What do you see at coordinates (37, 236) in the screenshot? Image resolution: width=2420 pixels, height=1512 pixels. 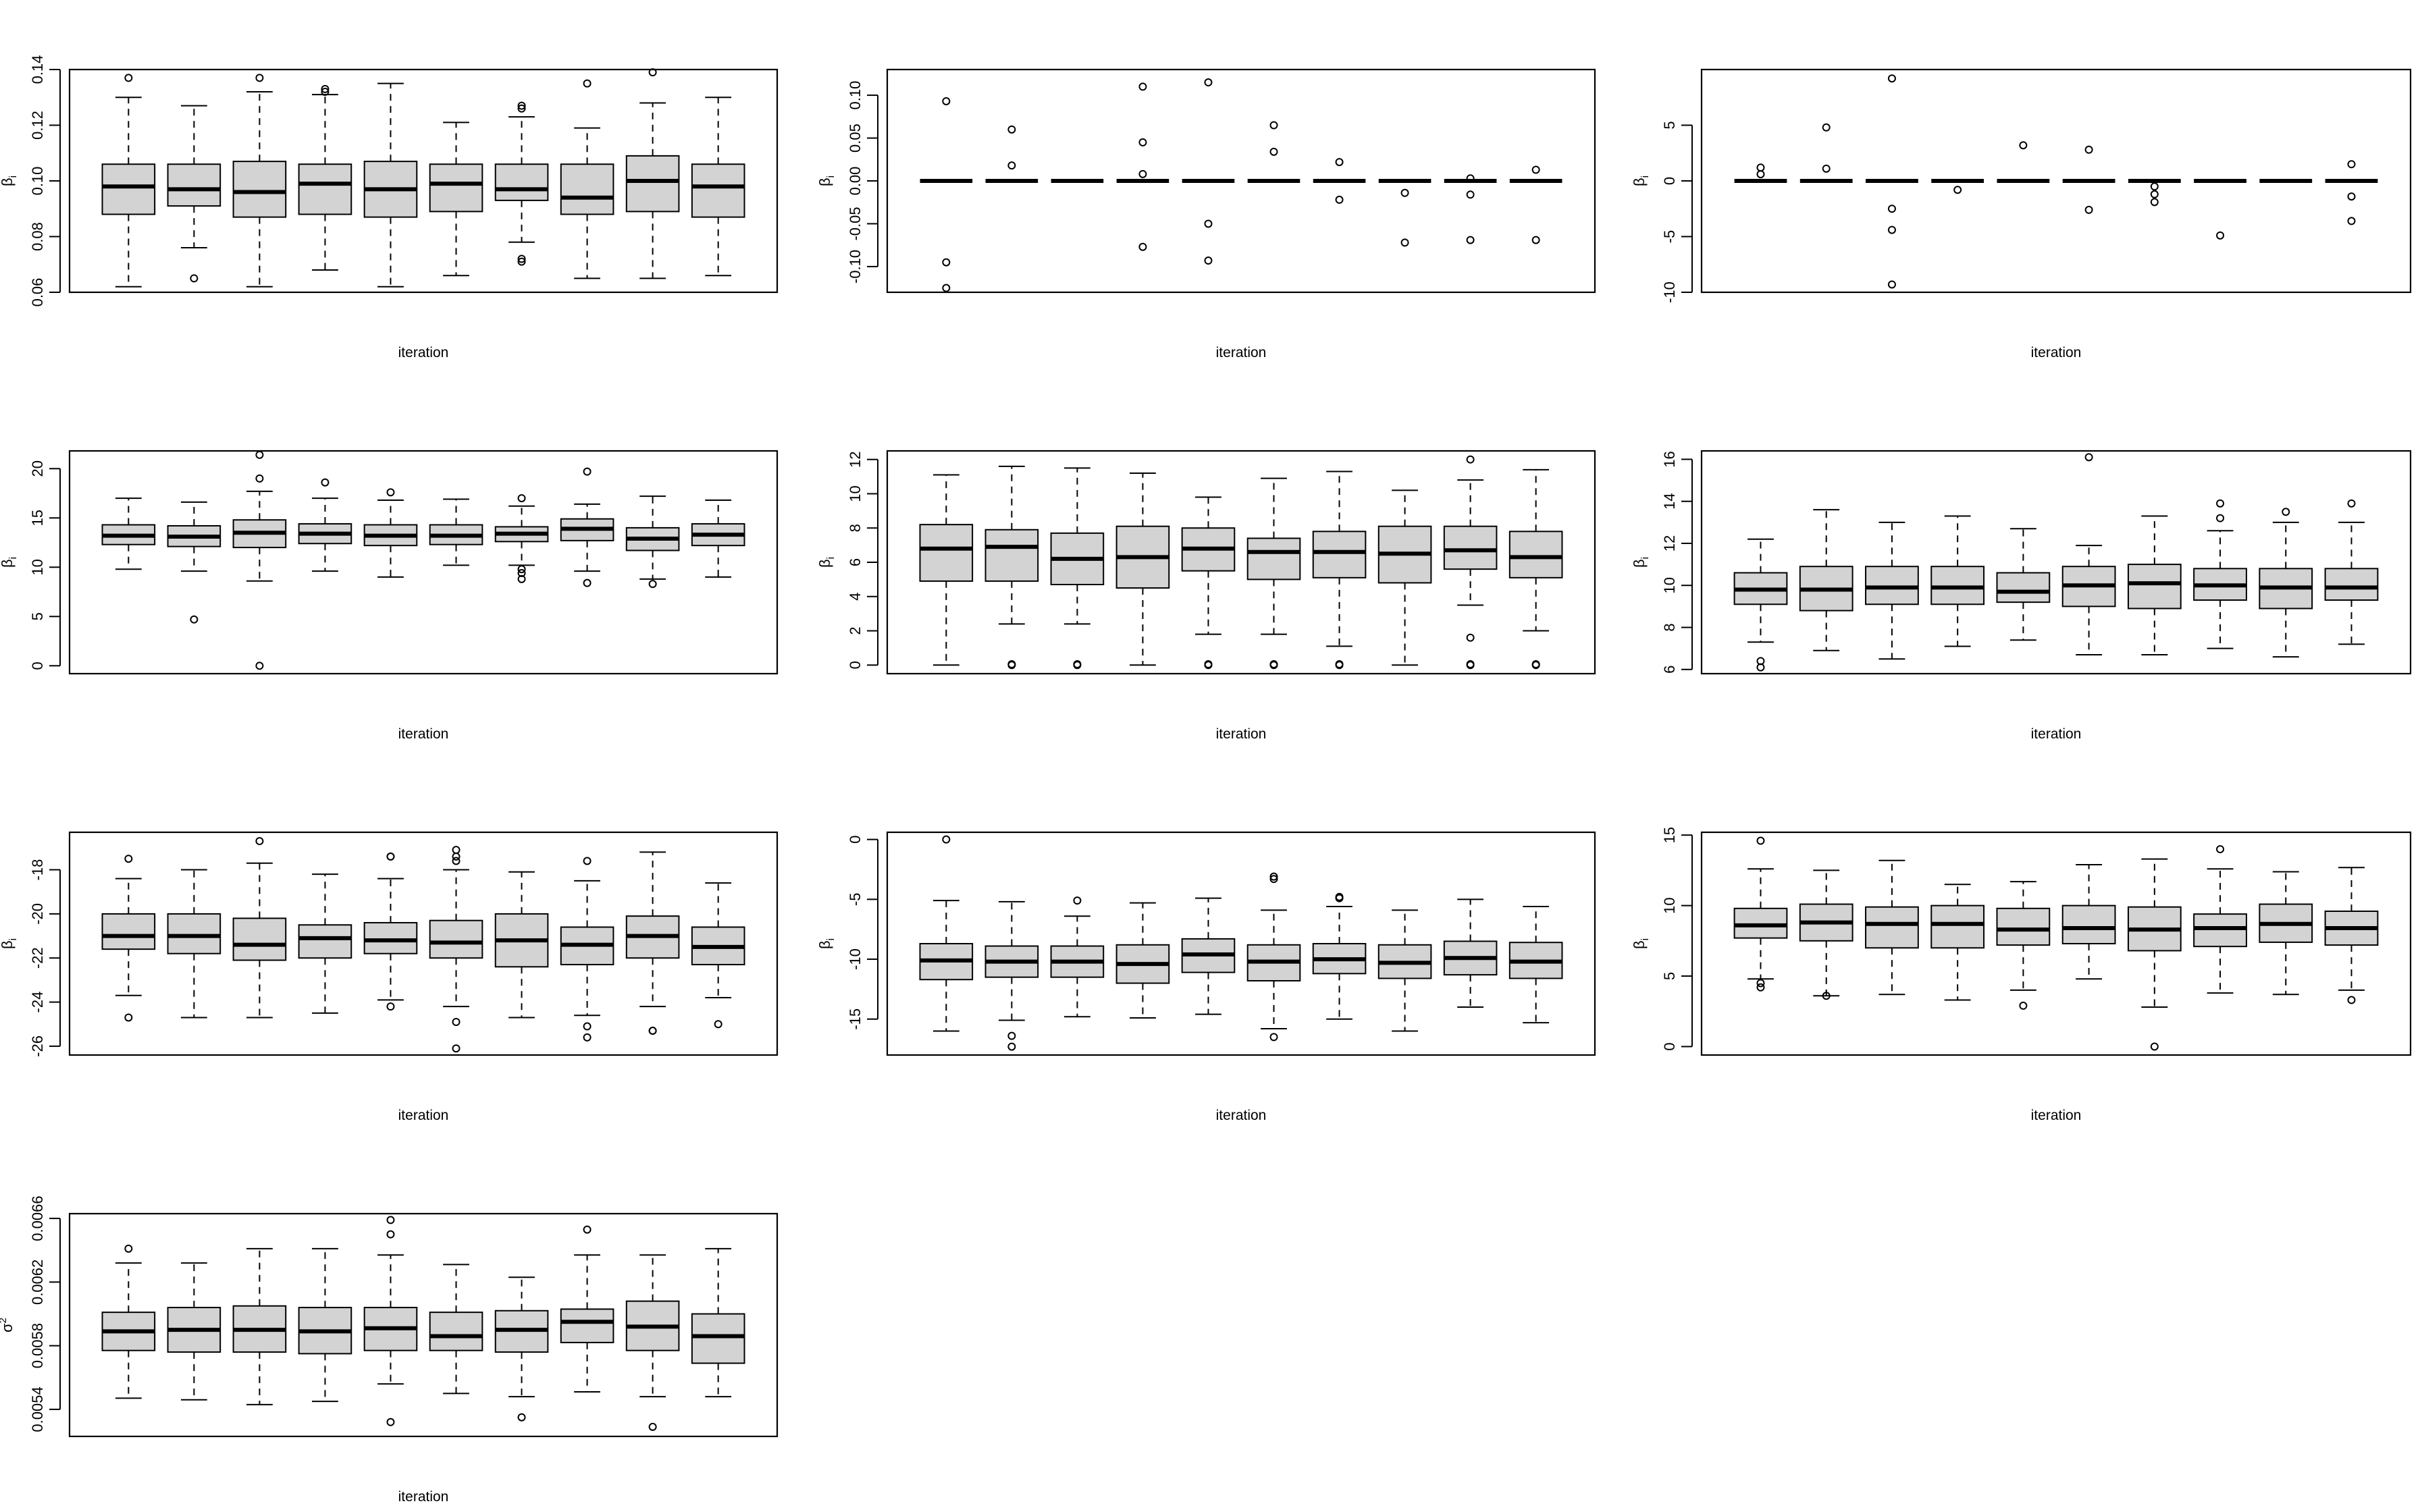 I see `y-tick-label: 0.08` at bounding box center [37, 236].